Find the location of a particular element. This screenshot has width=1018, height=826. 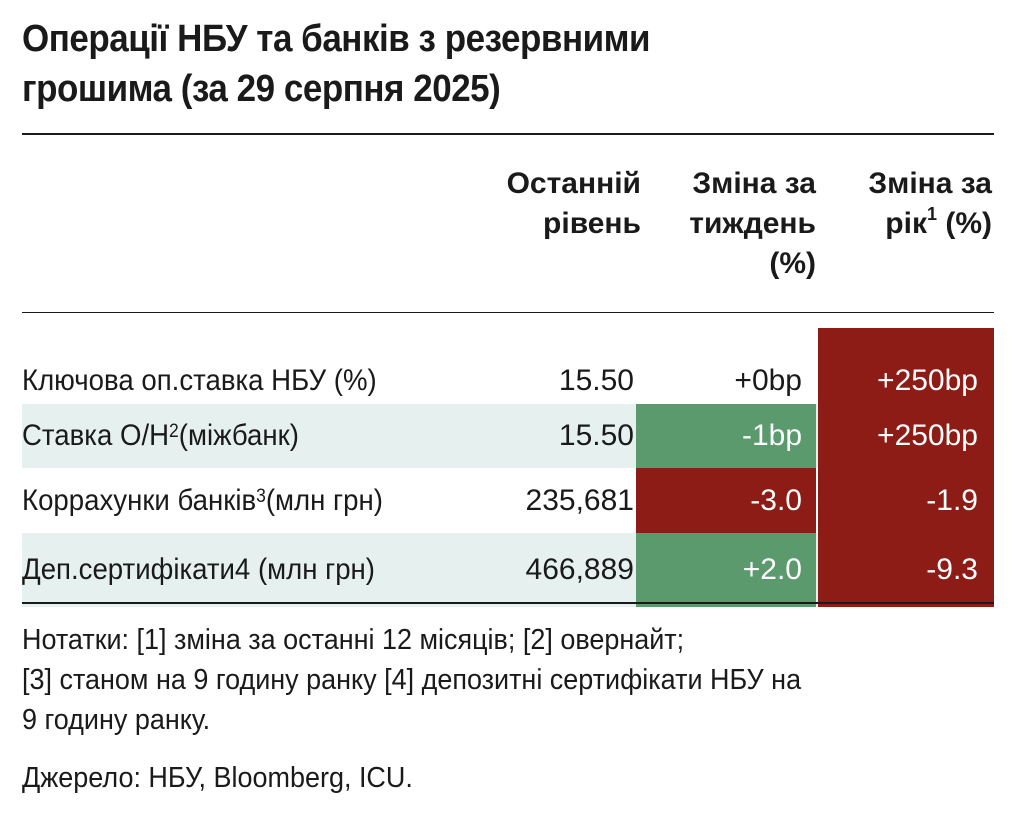

row-label: Деп.сертифікати4 (млн грн) is located at coordinates (198, 570).